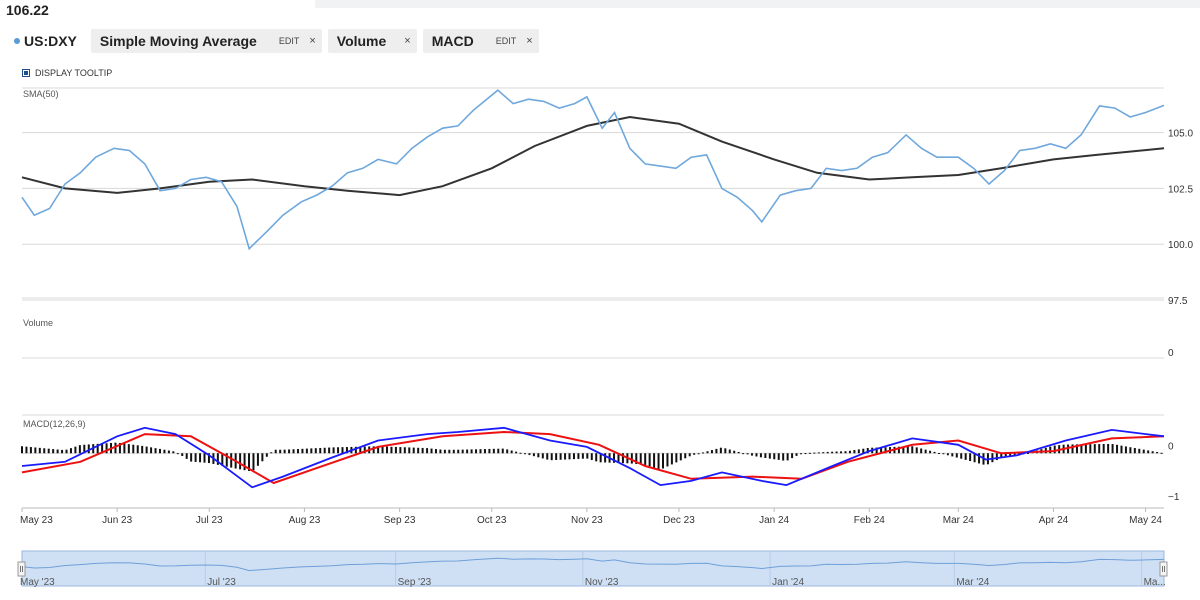  Describe the element at coordinates (972, 582) in the screenshot. I see `navigator-label: Mar '24` at that location.